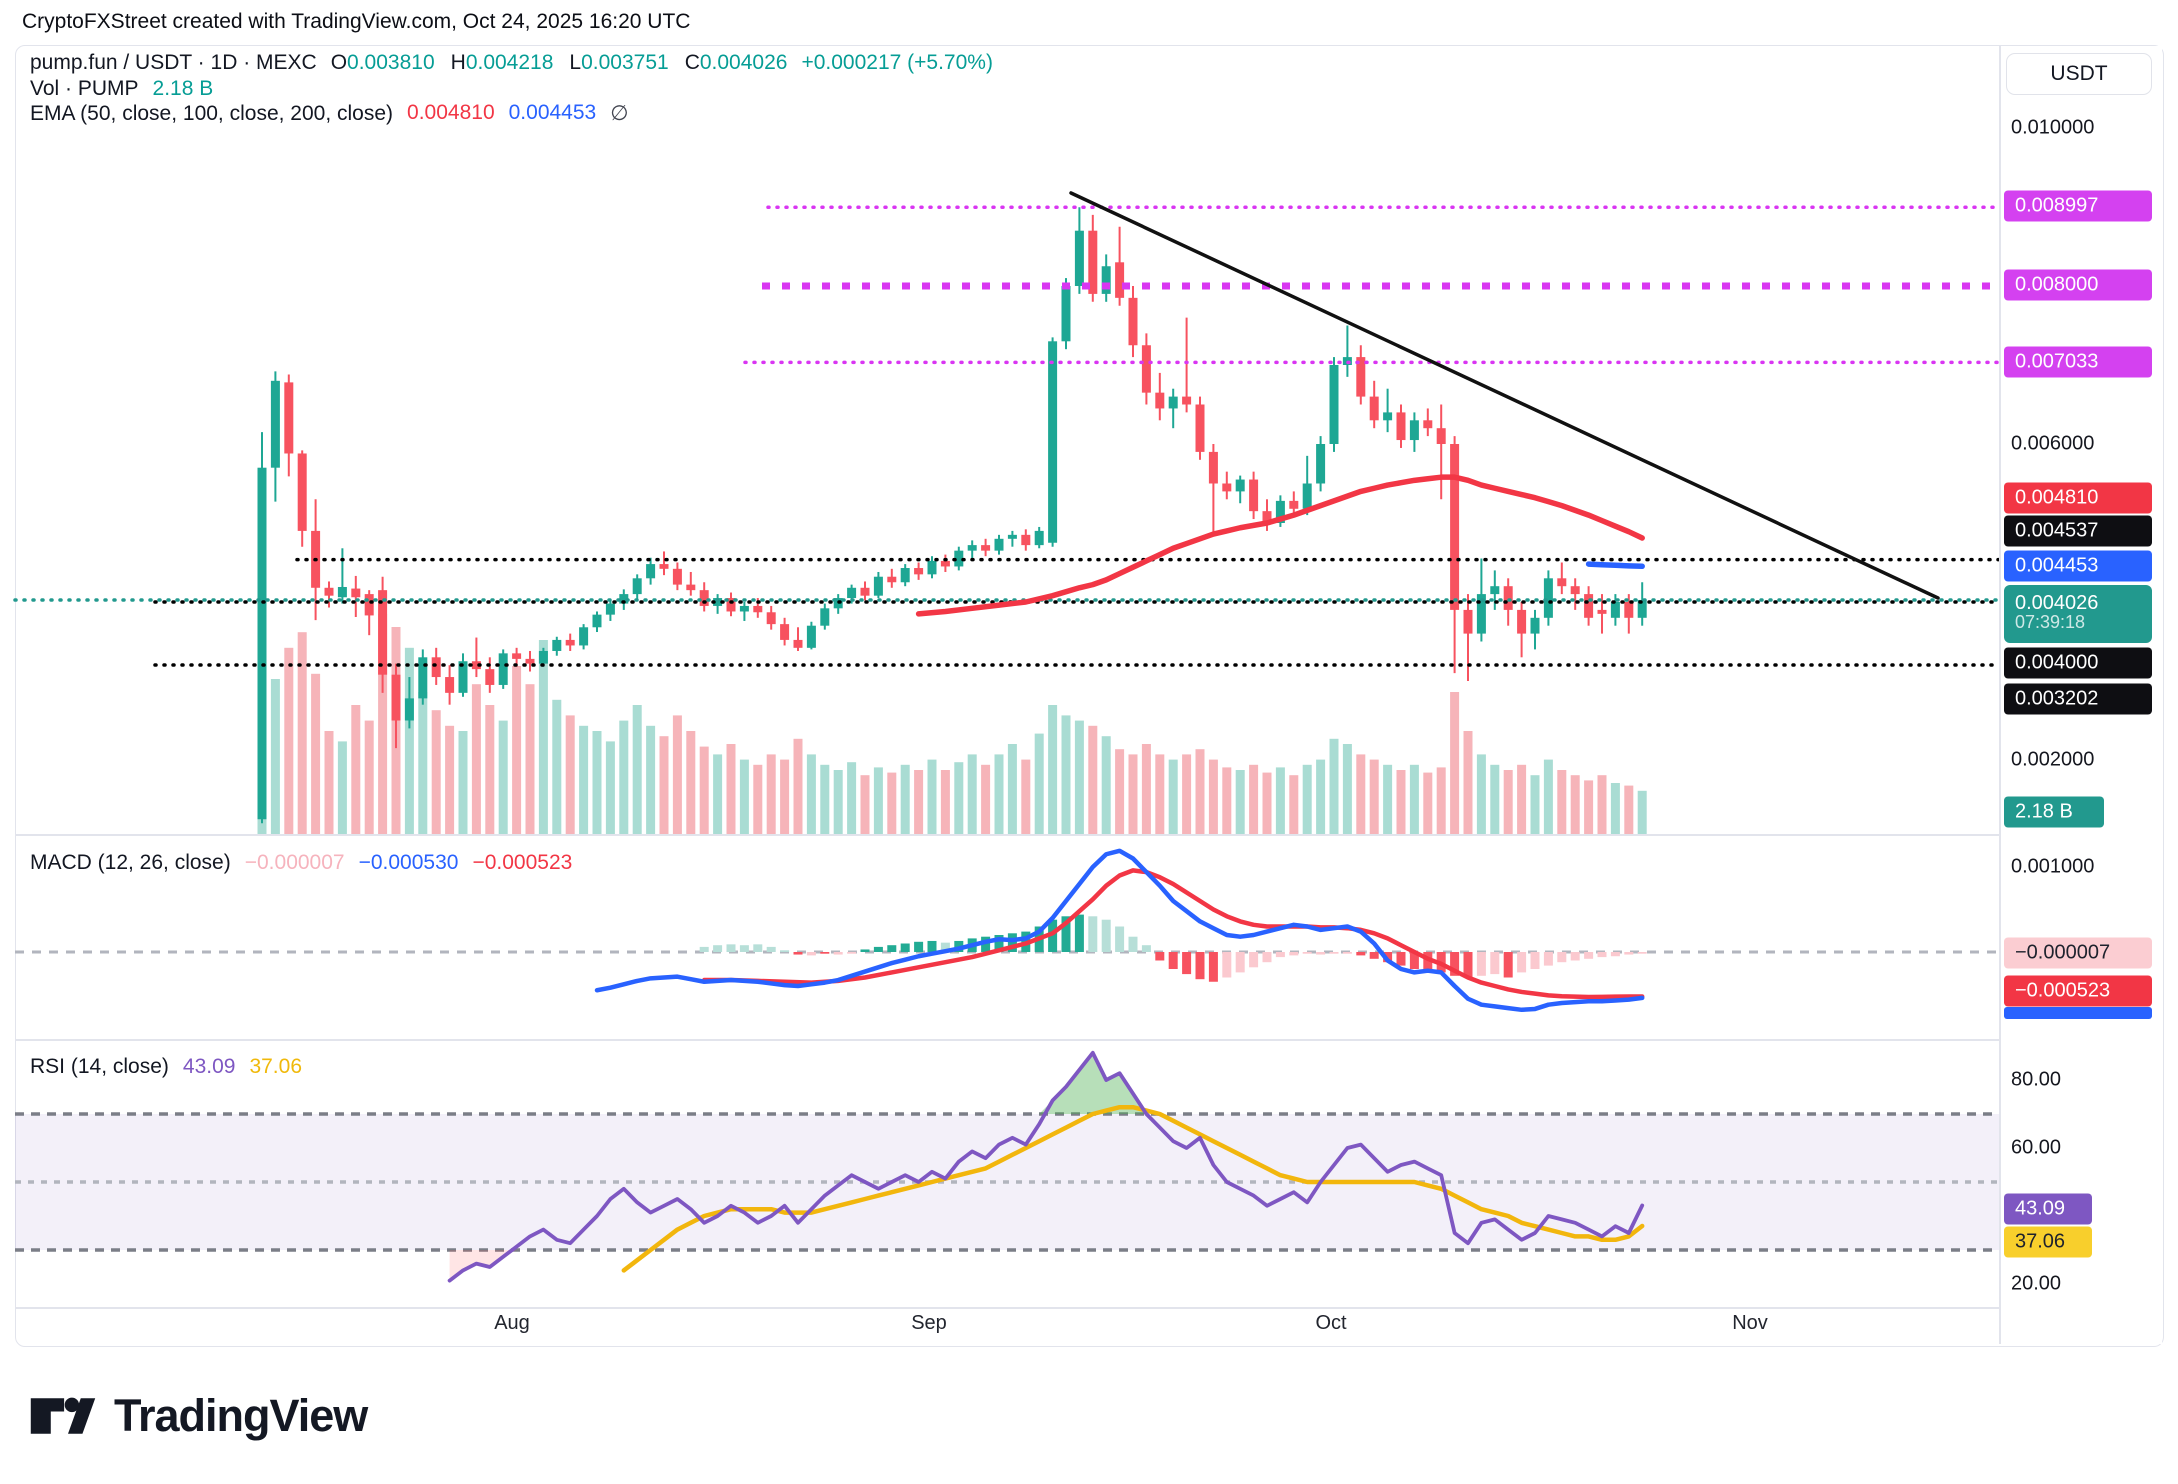  What do you see at coordinates (2078, 663) in the screenshot?
I see `axis-price-badge: 0.004000` at bounding box center [2078, 663].